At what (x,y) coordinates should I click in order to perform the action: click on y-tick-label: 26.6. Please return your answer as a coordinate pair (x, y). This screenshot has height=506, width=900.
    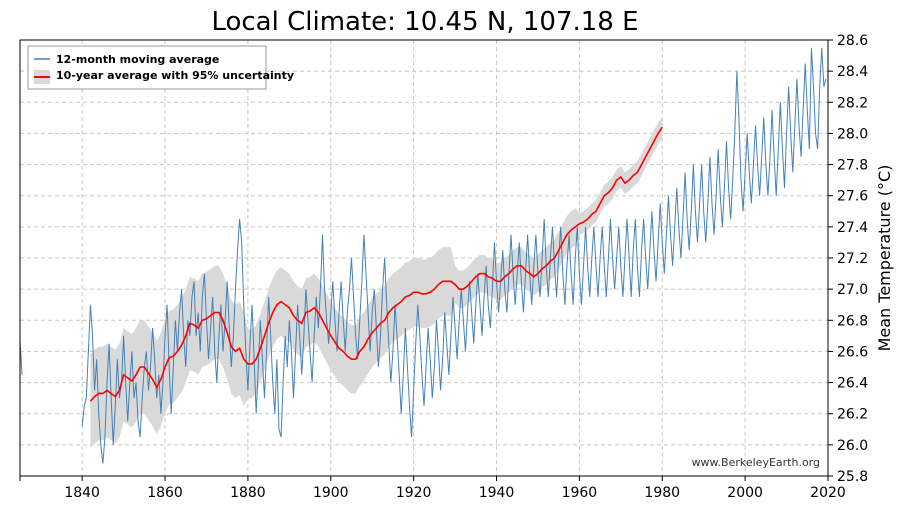
    Looking at the image, I should click on (852, 352).